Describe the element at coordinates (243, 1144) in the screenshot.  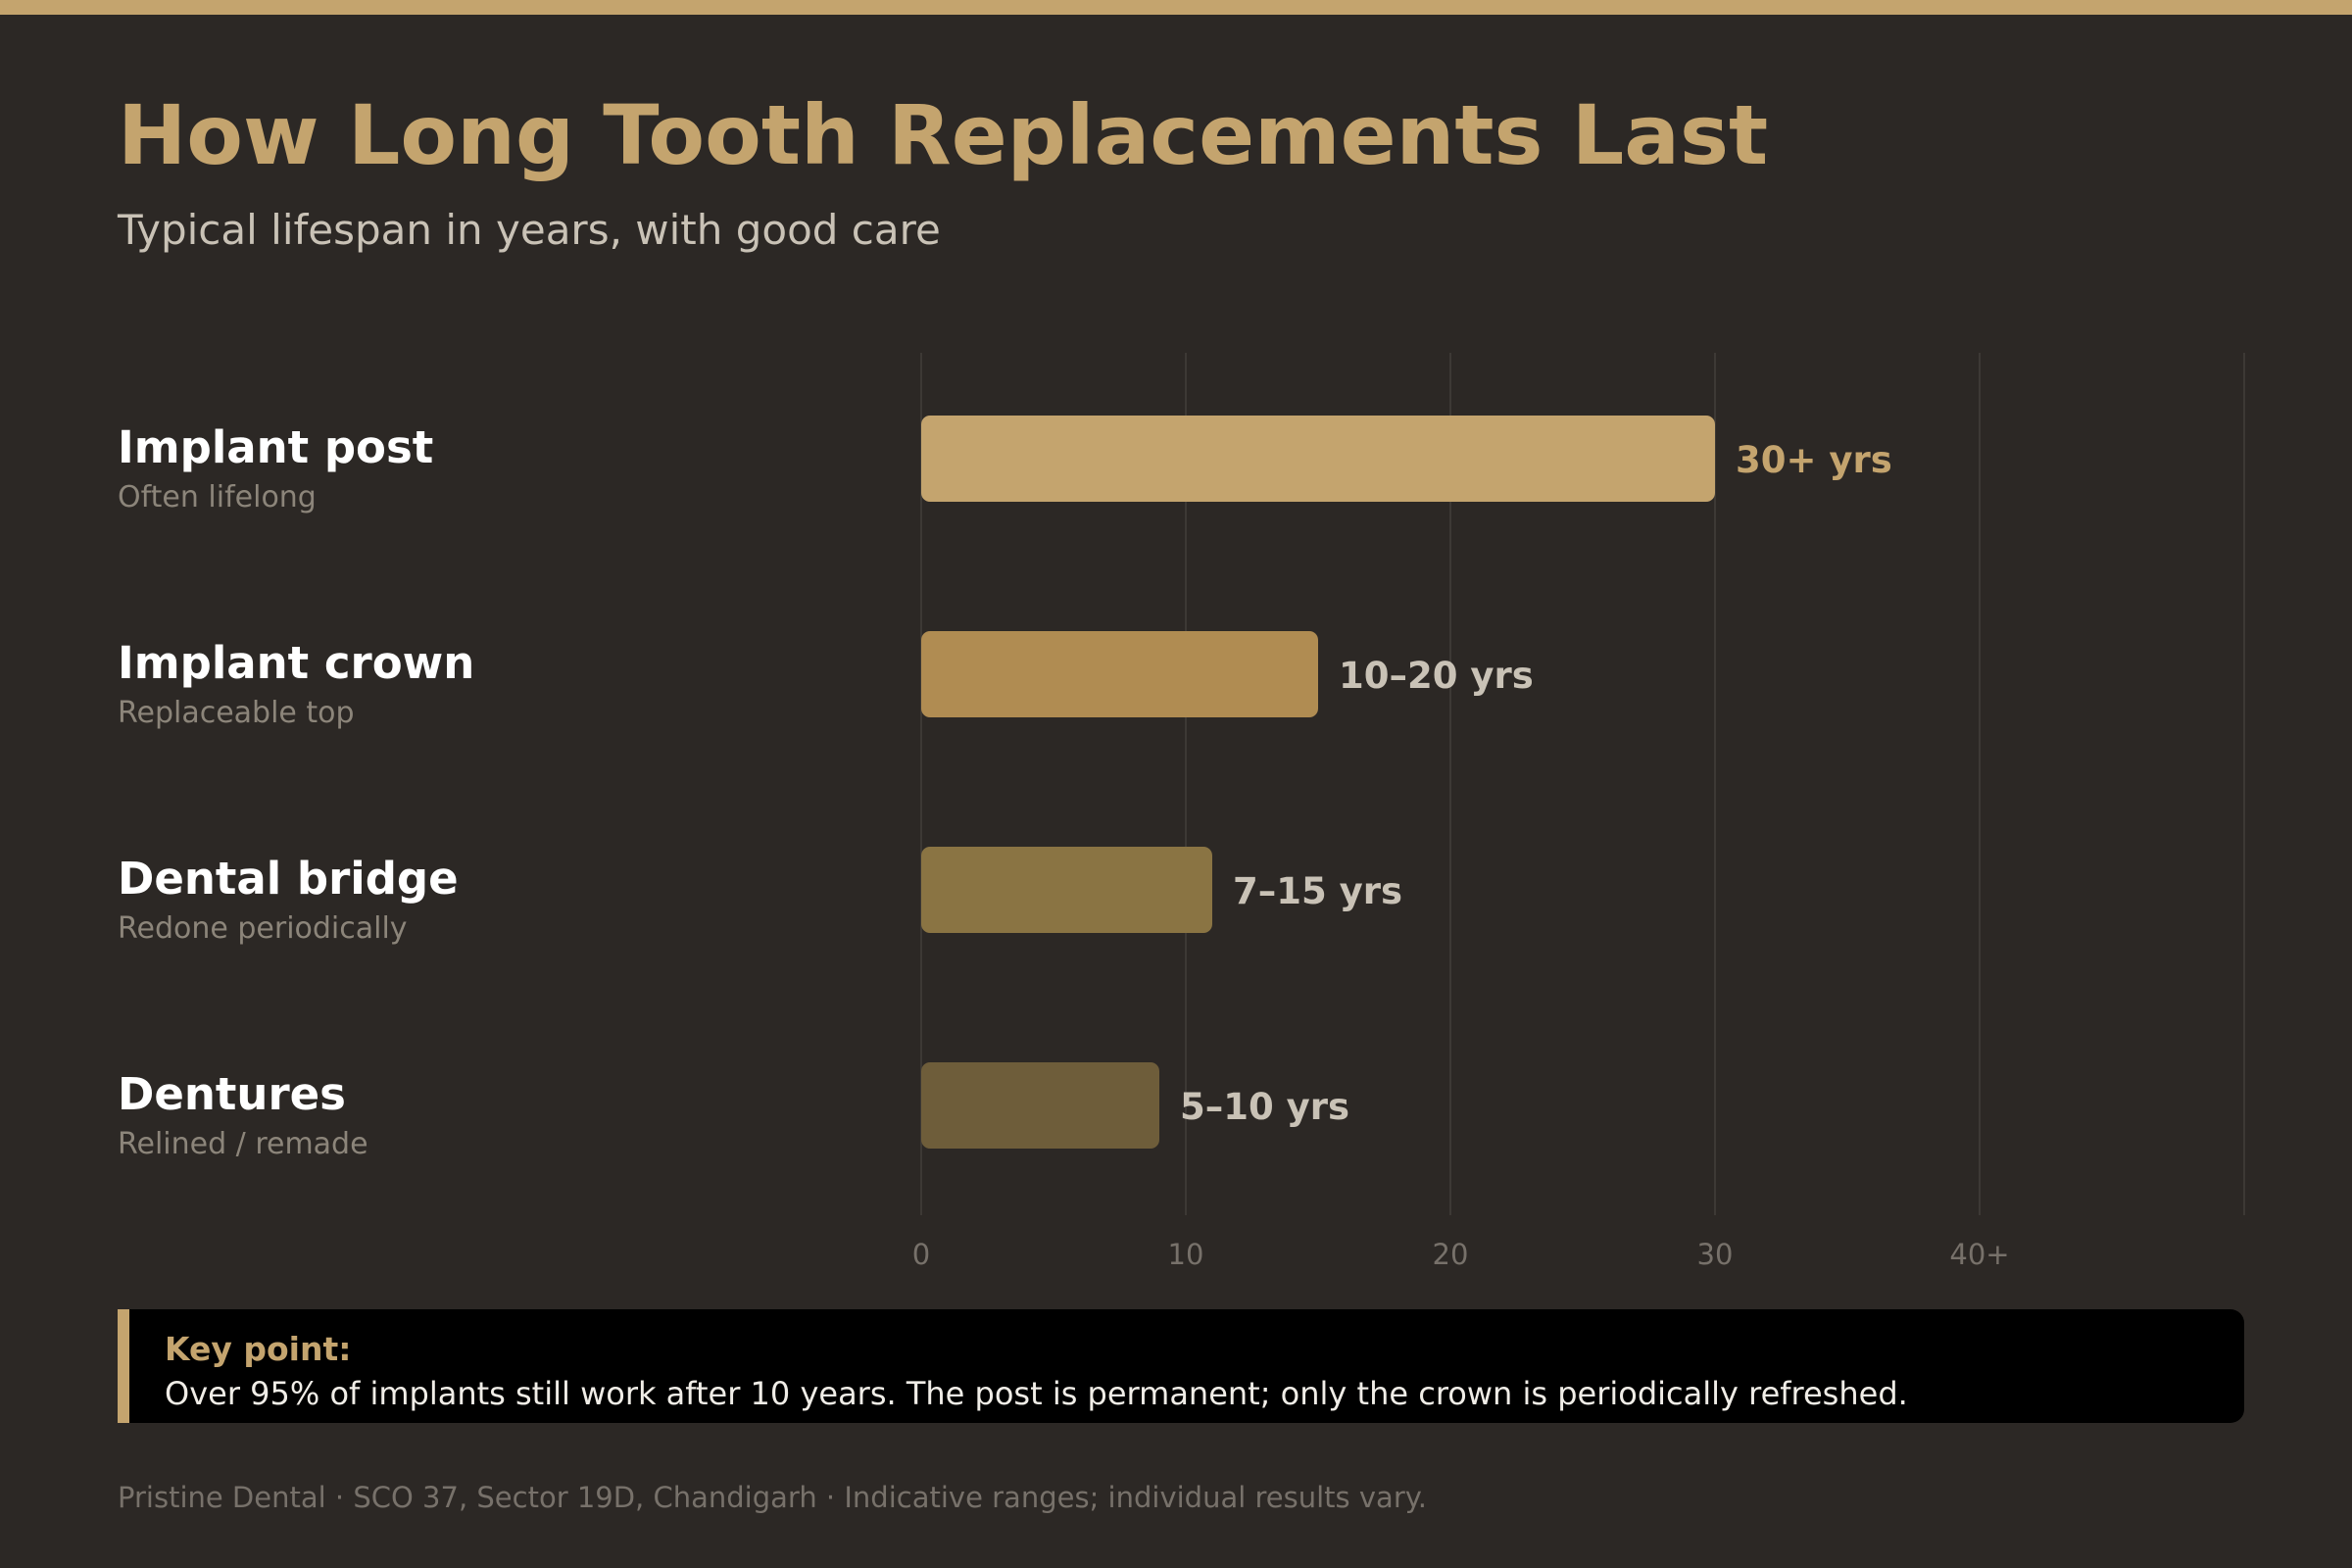
I see `category-note: Relined / remade` at that location.